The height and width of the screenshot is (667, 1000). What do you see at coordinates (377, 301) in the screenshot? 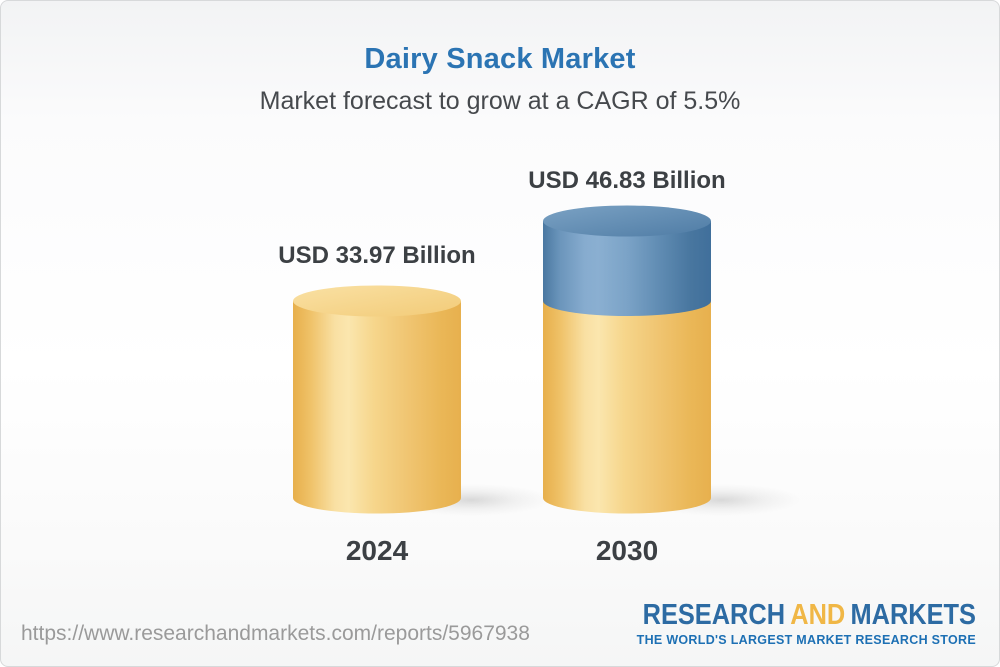
I see `bar-2024-top-cap` at bounding box center [377, 301].